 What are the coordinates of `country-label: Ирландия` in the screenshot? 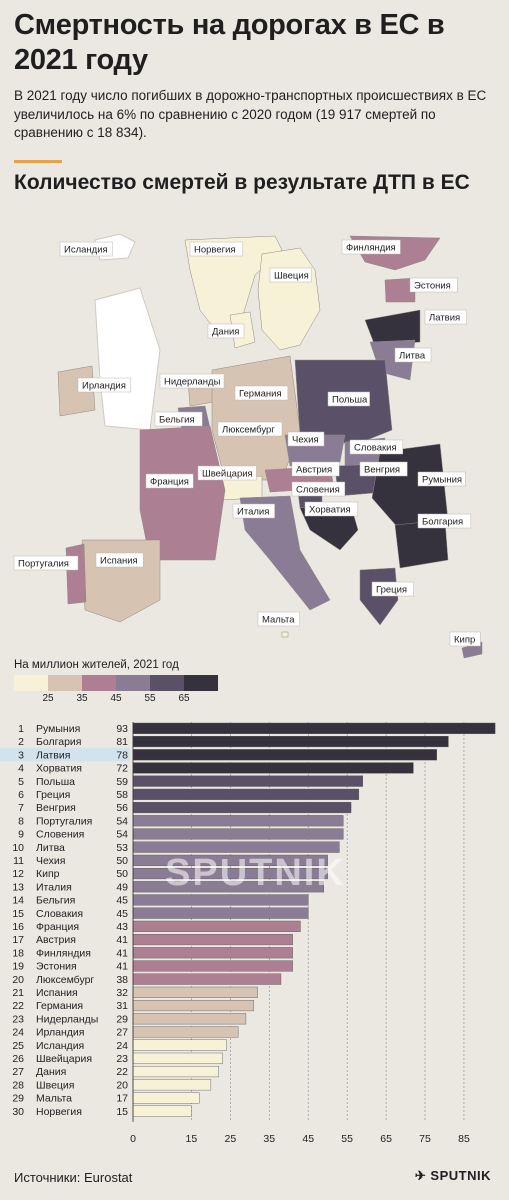 It's located at (60, 1033).